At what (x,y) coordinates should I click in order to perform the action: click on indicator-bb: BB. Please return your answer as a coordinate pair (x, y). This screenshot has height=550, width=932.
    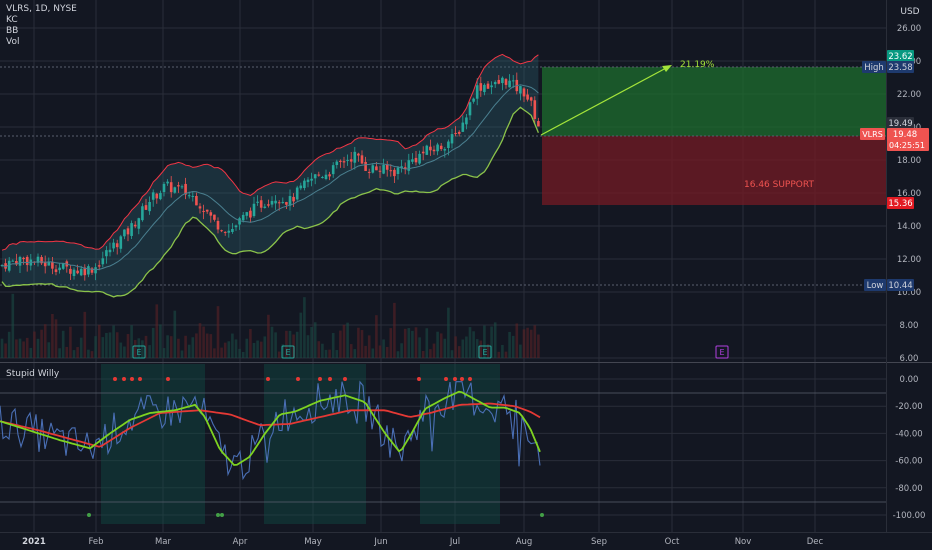
    Looking at the image, I should click on (12, 31).